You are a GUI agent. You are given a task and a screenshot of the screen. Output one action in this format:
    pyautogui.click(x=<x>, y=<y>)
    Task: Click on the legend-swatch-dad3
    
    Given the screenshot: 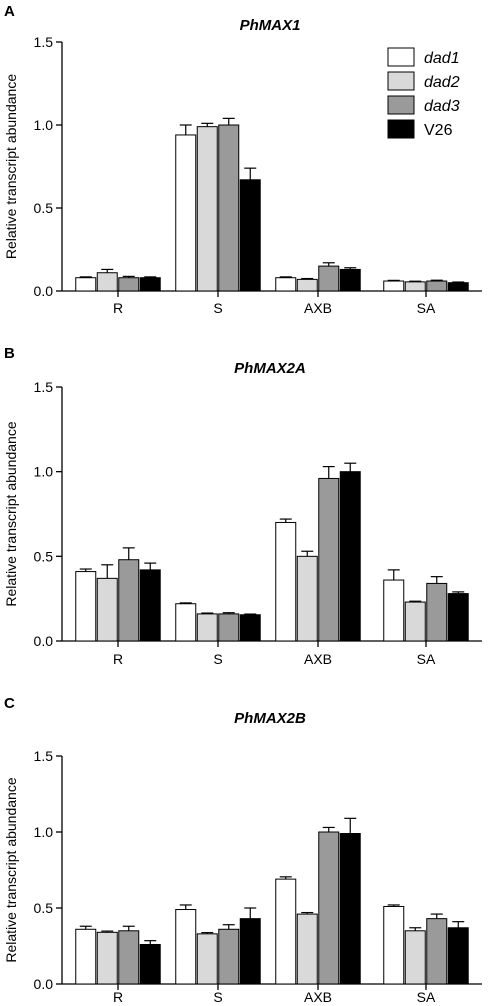 What is the action you would take?
    pyautogui.click(x=401, y=105)
    